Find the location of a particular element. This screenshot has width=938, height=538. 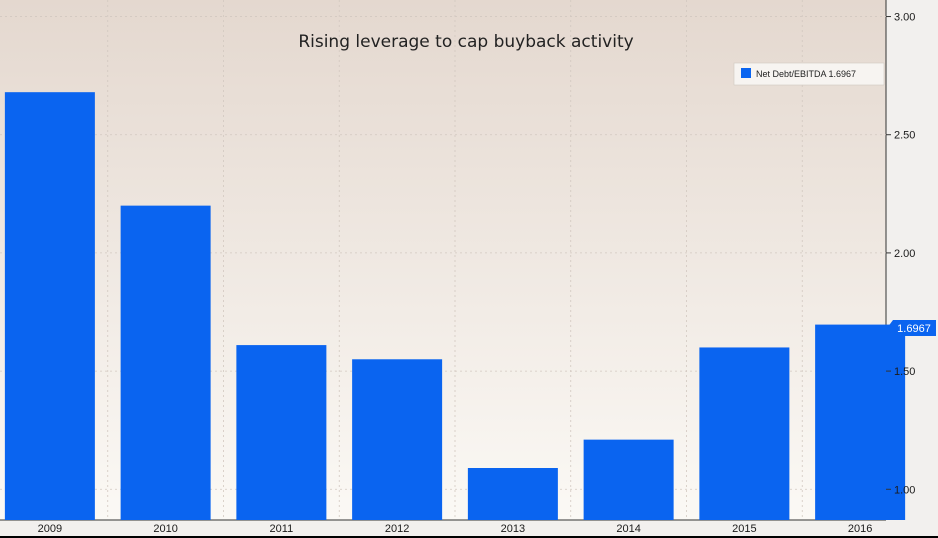

x-tick-label: 2010 is located at coordinates (165, 529).